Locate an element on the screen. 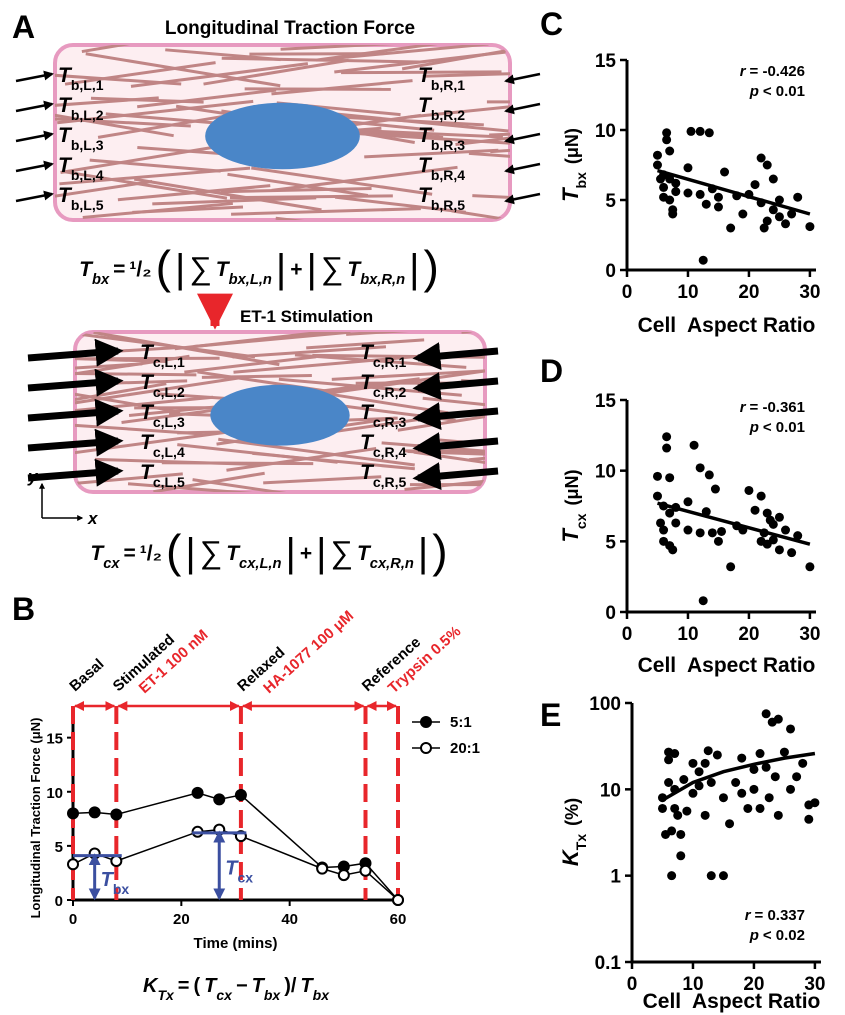 The width and height of the screenshot is (845, 1015). force-label-subscript: c,R,2 is located at coordinates (390, 392).